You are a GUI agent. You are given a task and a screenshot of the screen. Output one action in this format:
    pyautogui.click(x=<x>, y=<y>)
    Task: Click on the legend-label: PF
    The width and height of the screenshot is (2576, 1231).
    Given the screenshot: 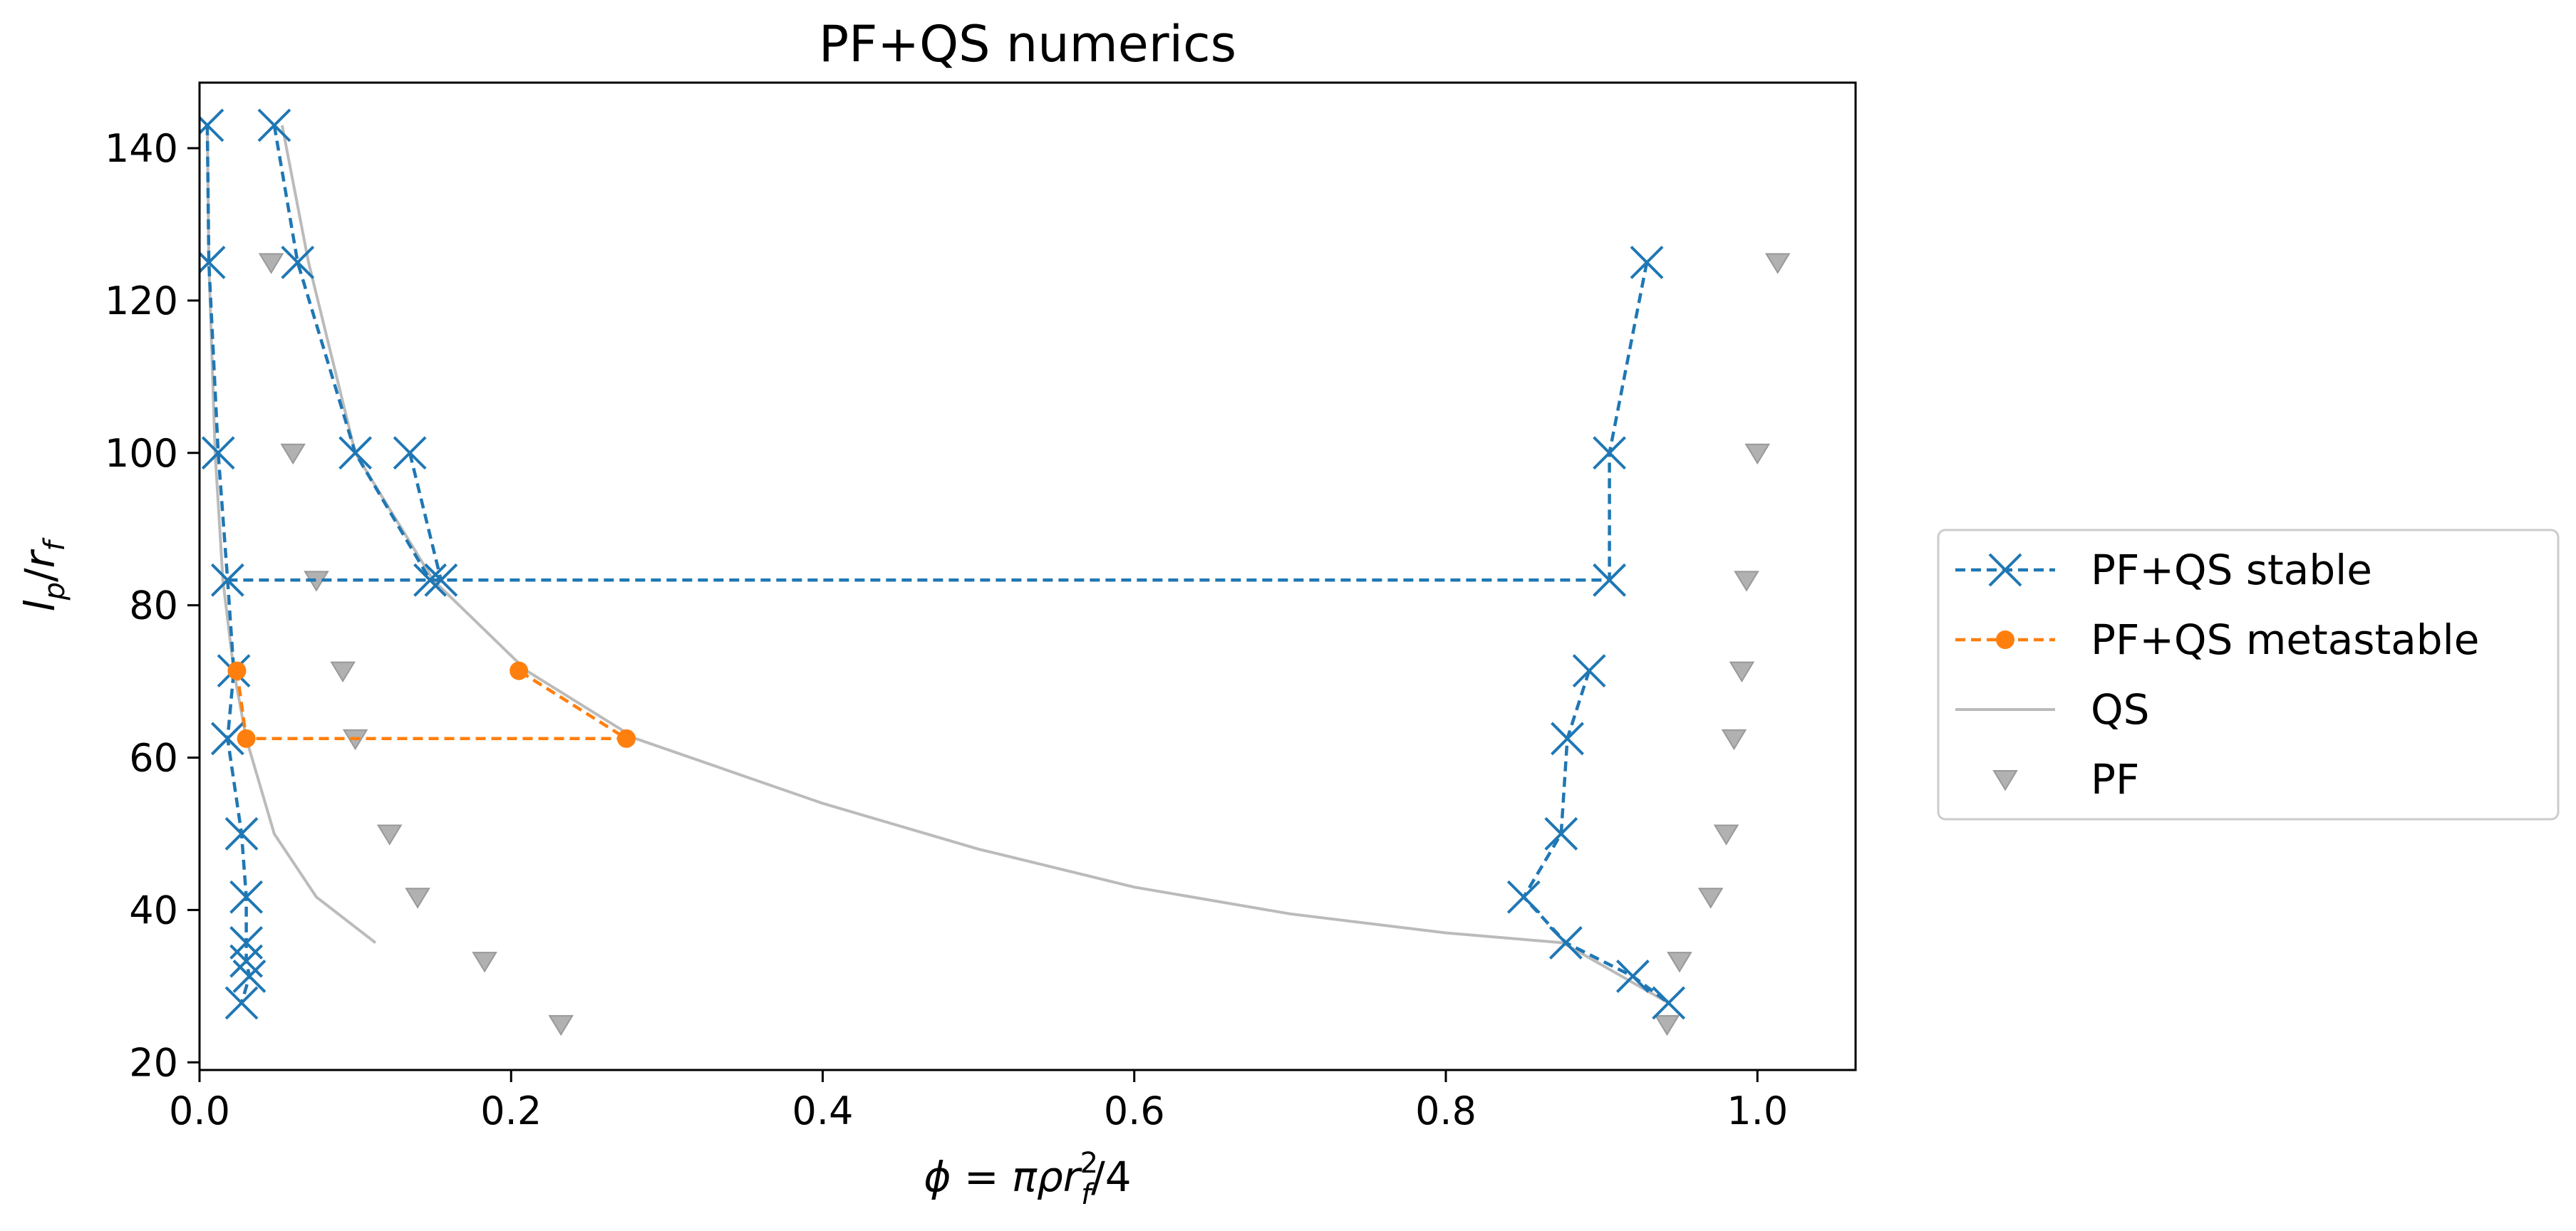 What is the action you would take?
    pyautogui.click(x=2115, y=779)
    